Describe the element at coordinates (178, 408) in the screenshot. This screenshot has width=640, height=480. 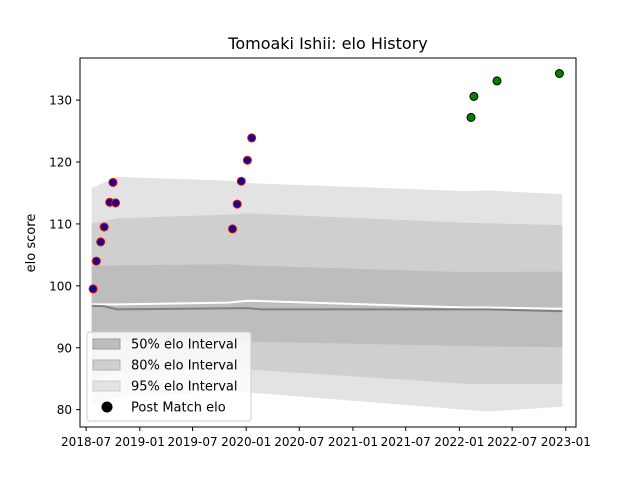
I see `legend-label: Post Match elo` at that location.